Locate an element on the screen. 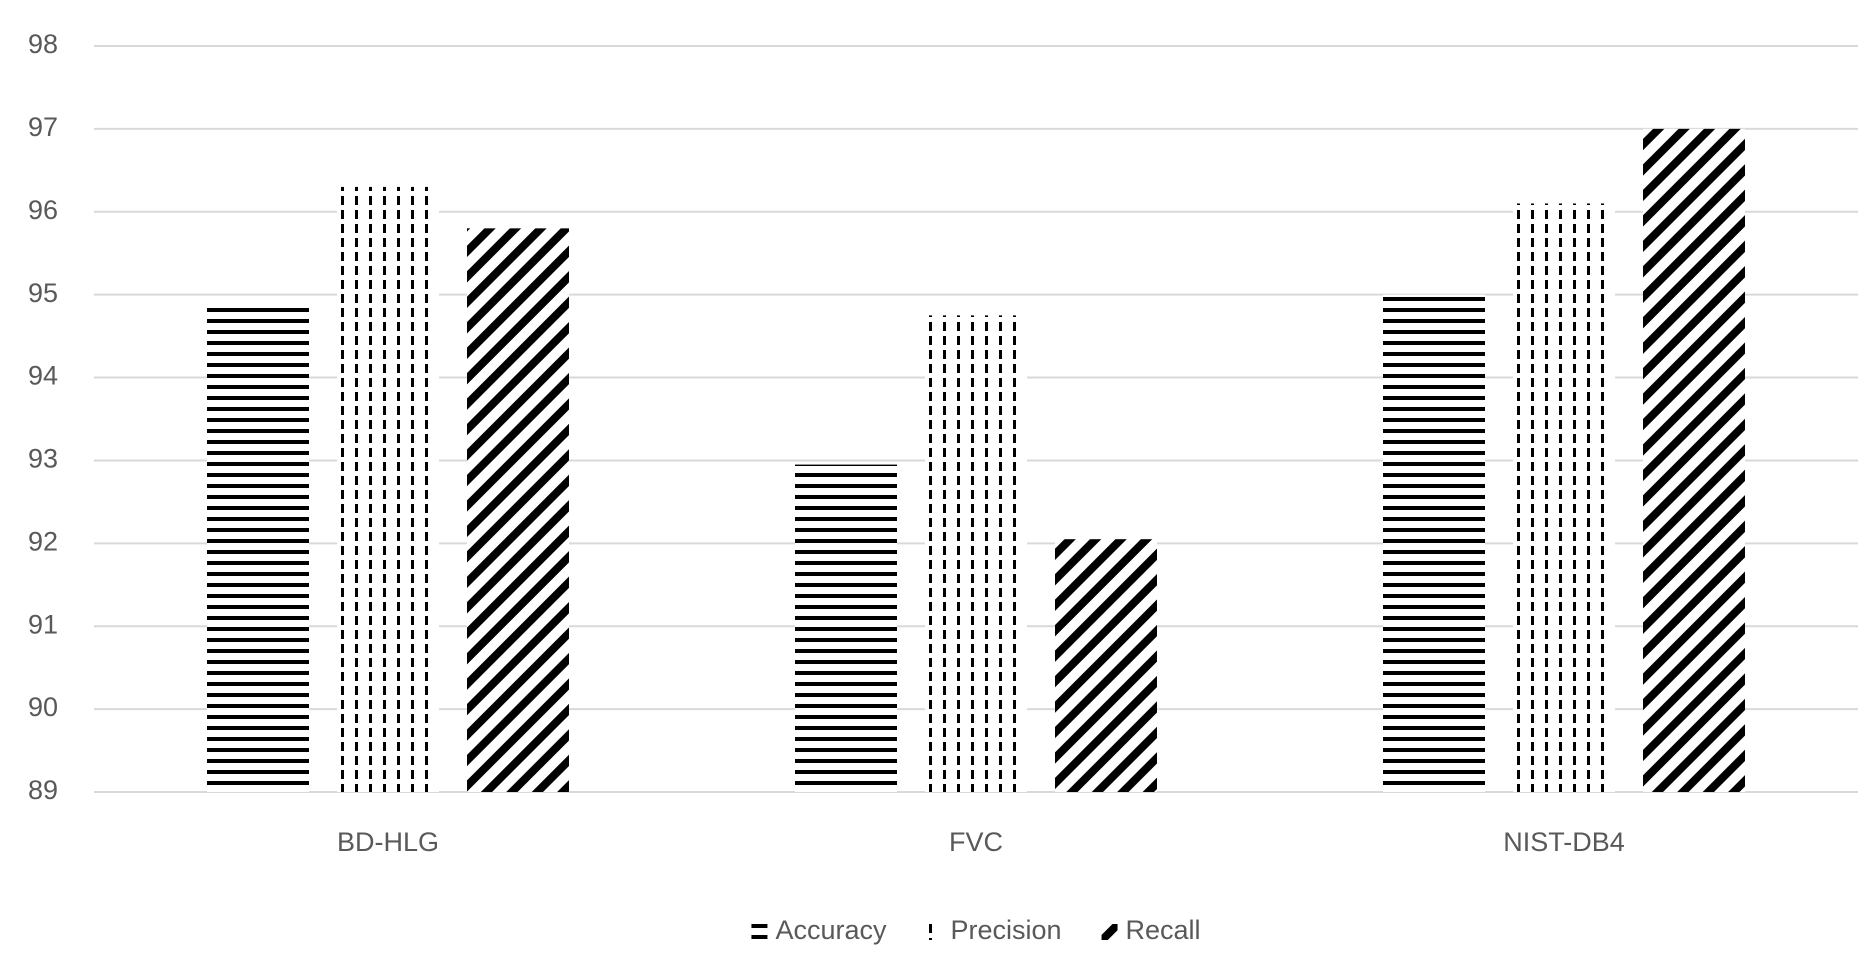  y-tick-label: 97 is located at coordinates (43, 127).